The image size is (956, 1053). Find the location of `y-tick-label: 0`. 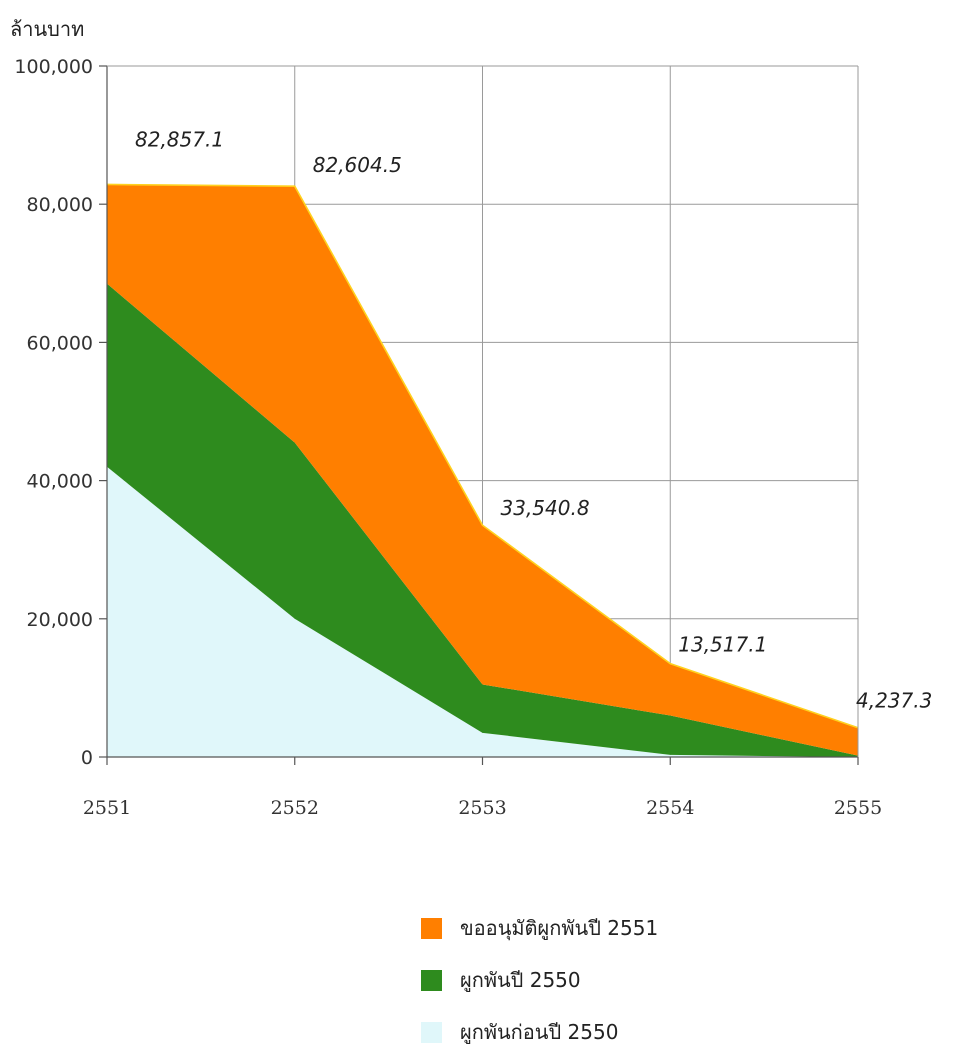

y-tick-label: 0 is located at coordinates (87, 758).